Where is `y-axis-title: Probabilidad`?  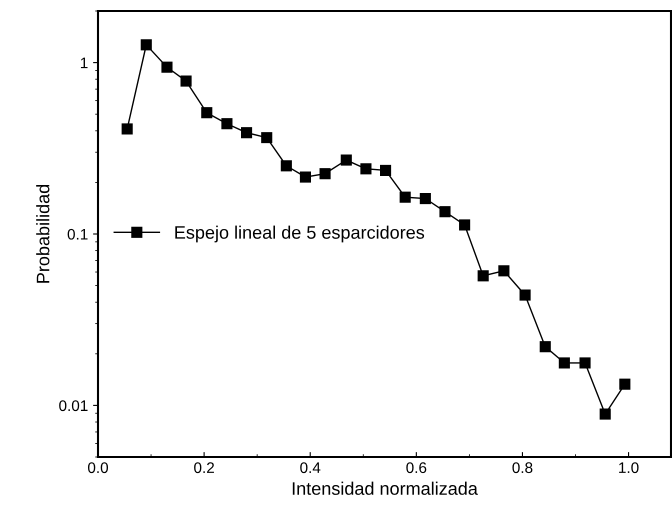
y-axis-title: Probabilidad is located at coordinates (43, 233).